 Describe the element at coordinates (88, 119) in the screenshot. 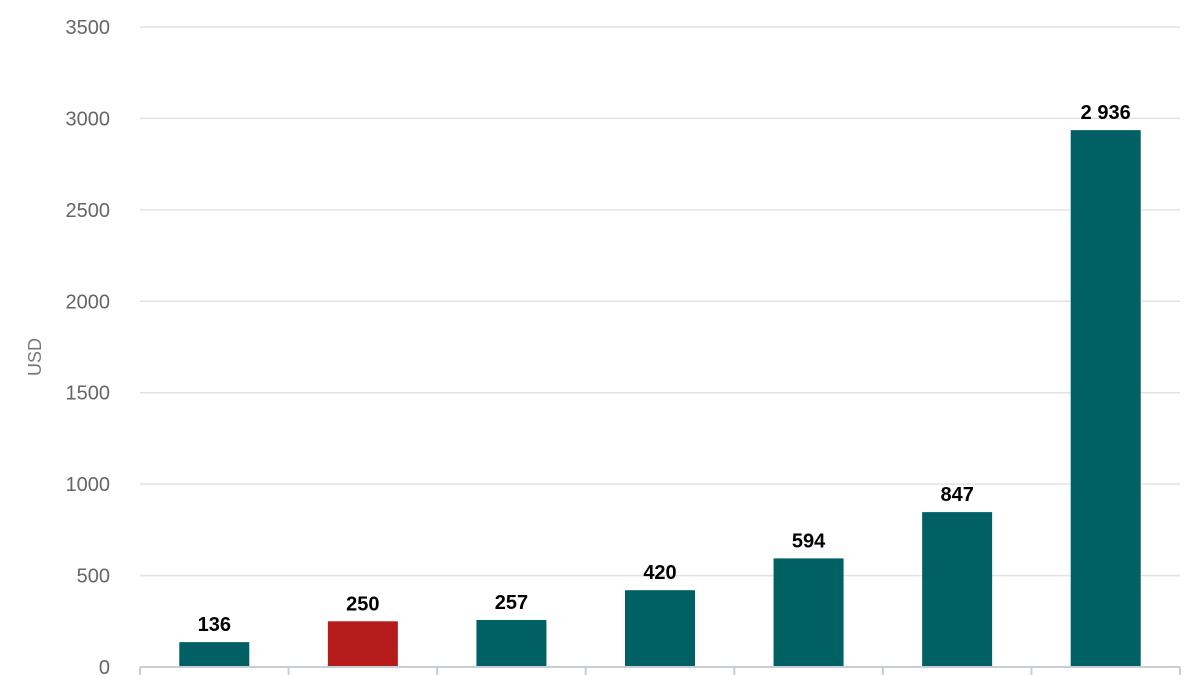

I see `y-tick-label: 3000` at that location.